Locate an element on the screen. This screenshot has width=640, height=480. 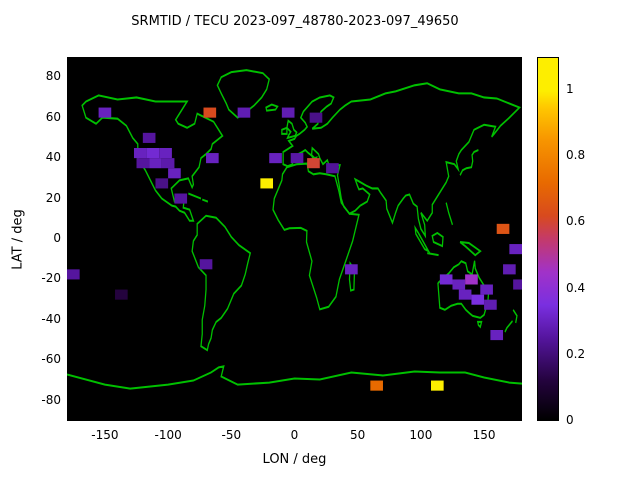
x-tick-label: 100 is located at coordinates (421, 435).